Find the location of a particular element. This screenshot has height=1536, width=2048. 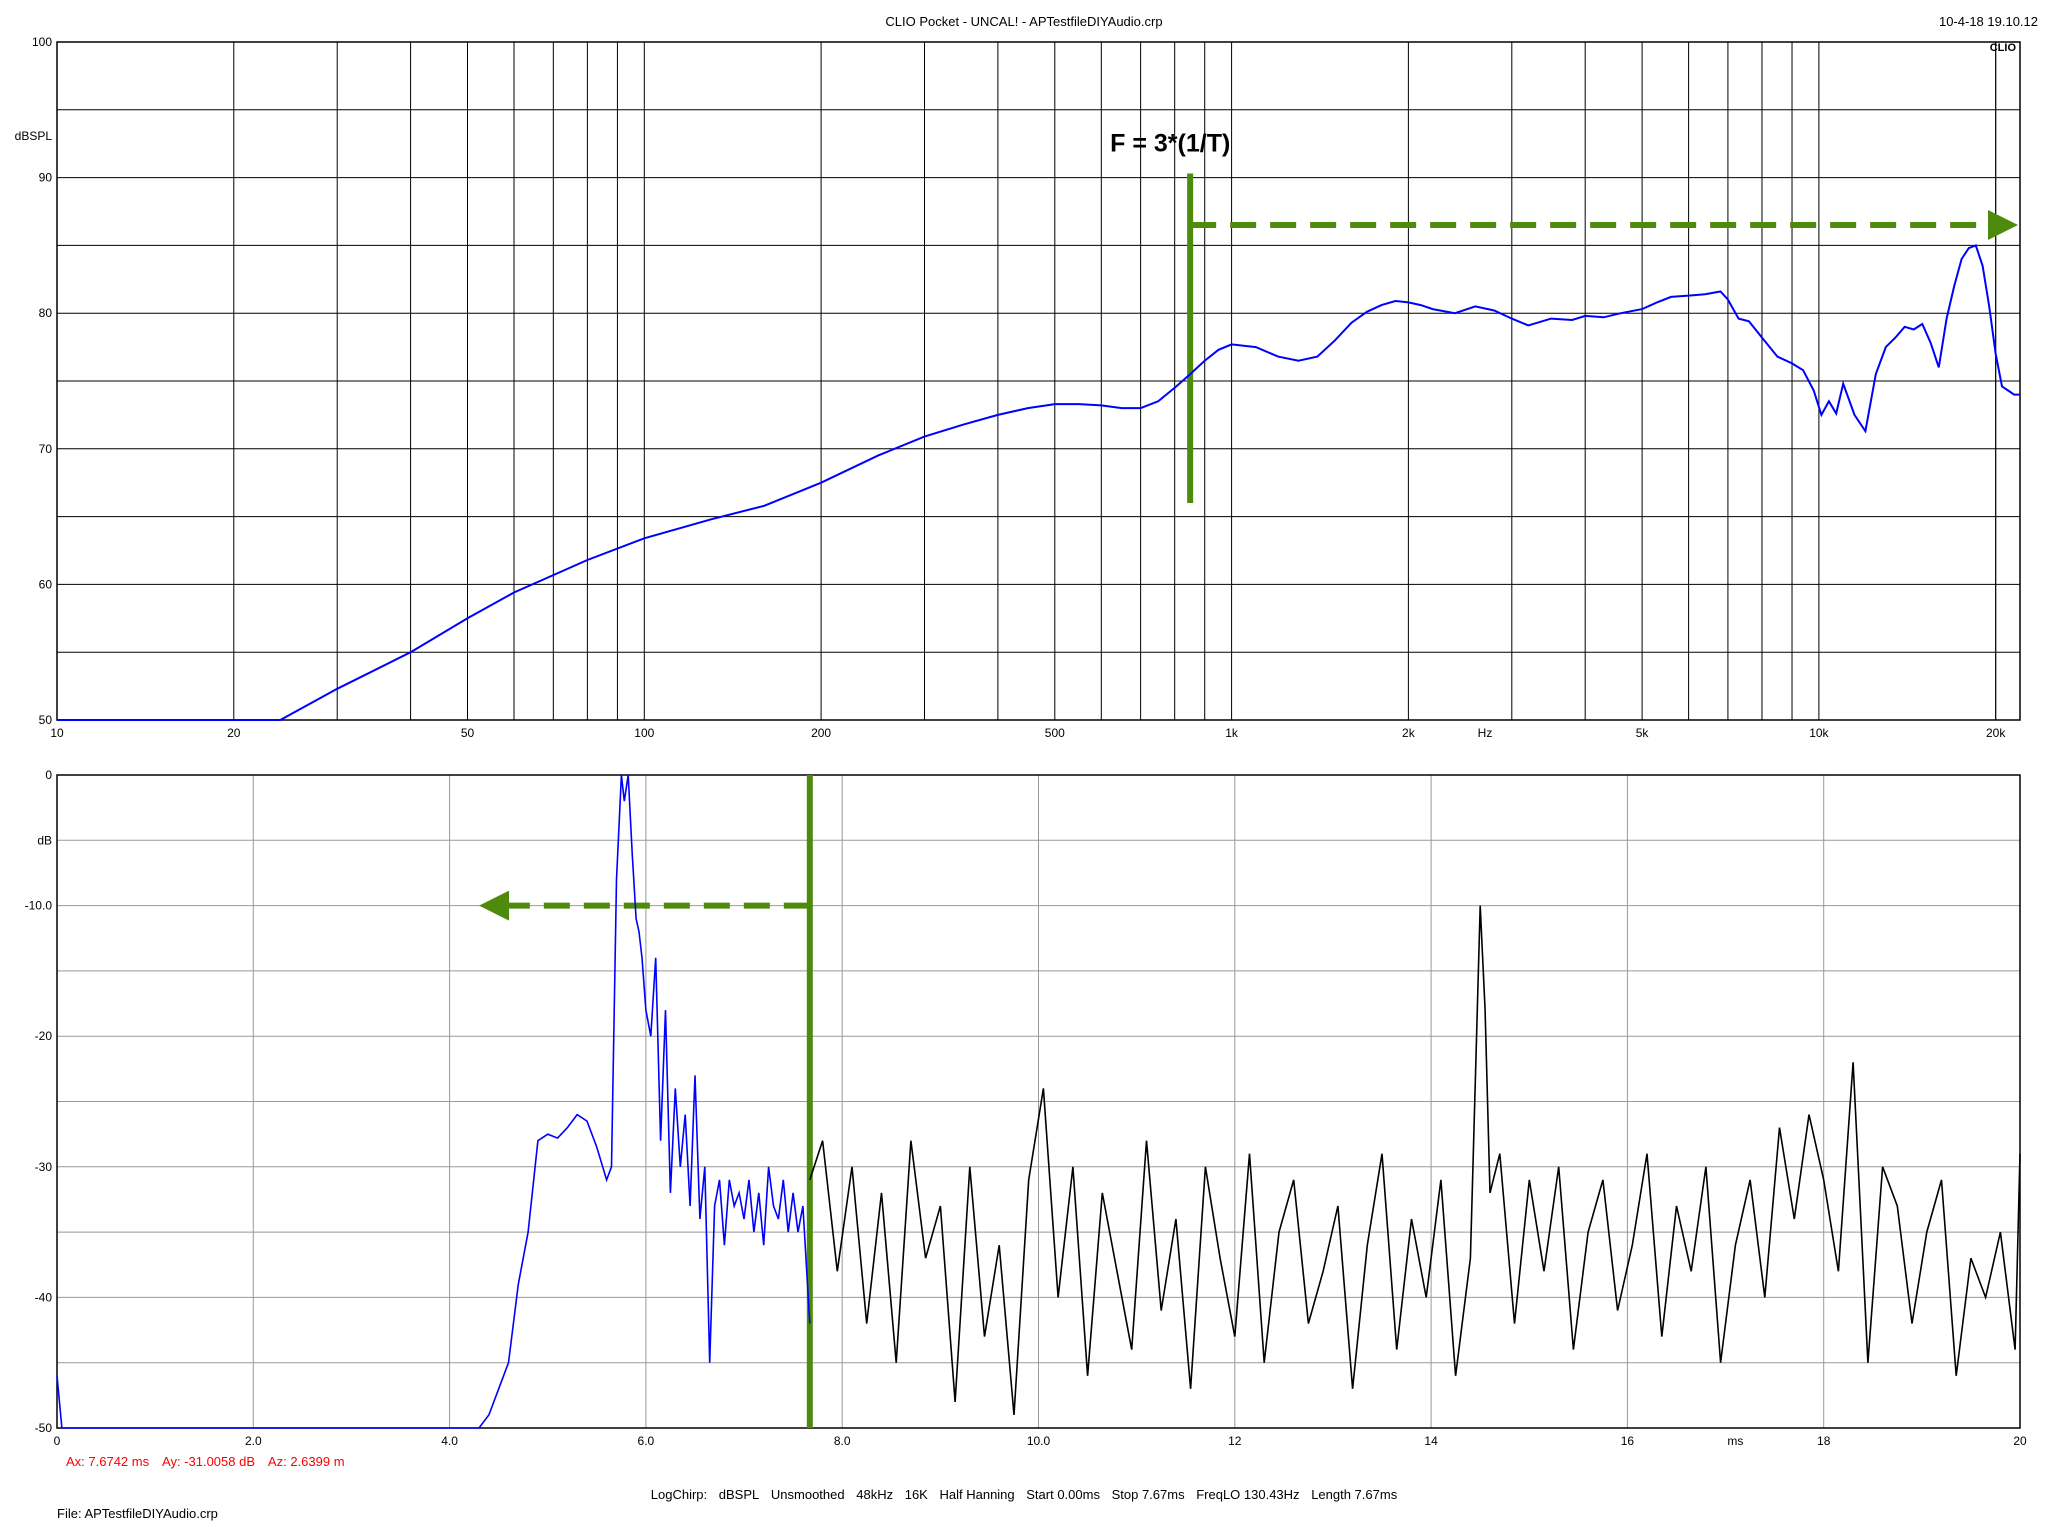

freq-x-axis-label: Hz is located at coordinates (1485, 733).